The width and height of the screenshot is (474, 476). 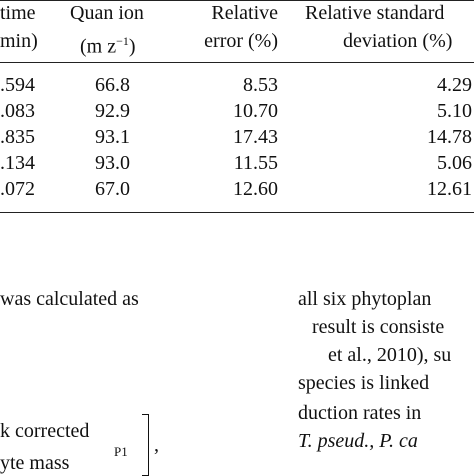 I want to click on header-time-line1: time, so click(x=18, y=13).